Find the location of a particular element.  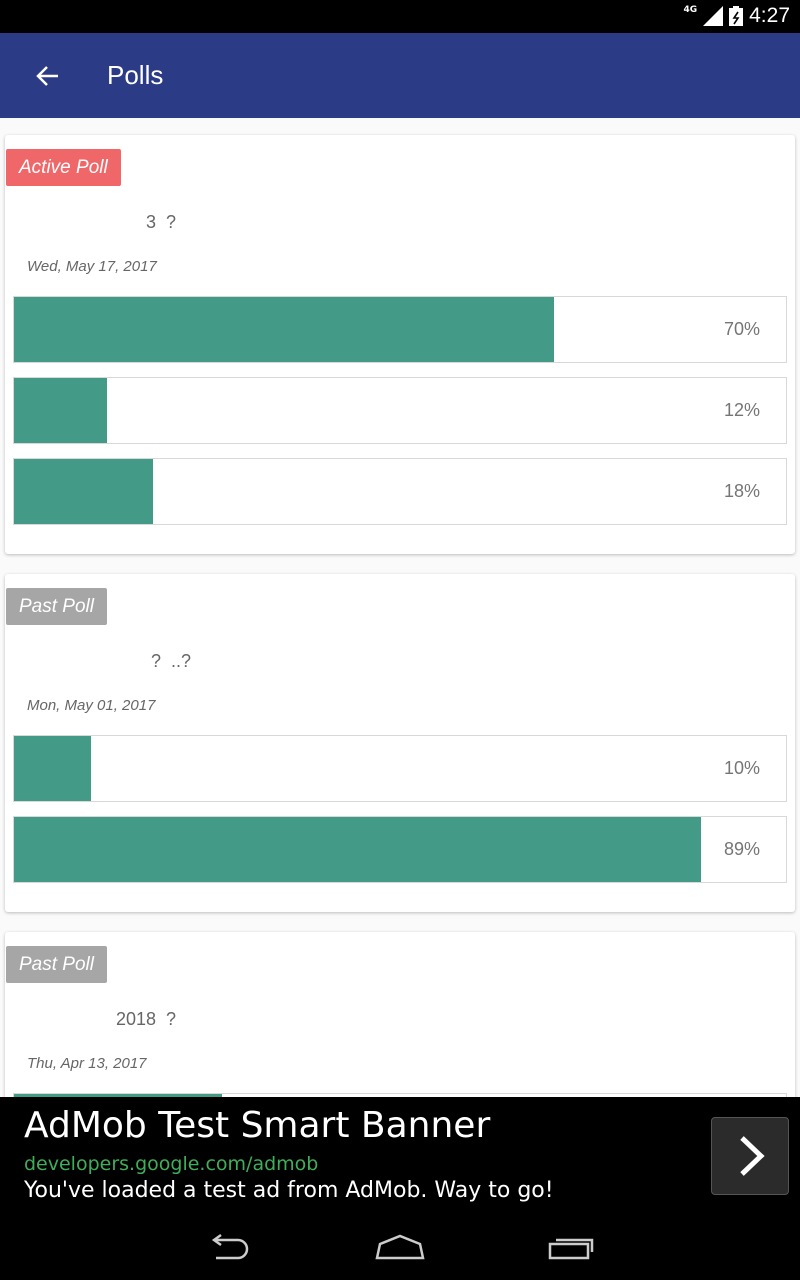

back-icon is located at coordinates (230, 1247).